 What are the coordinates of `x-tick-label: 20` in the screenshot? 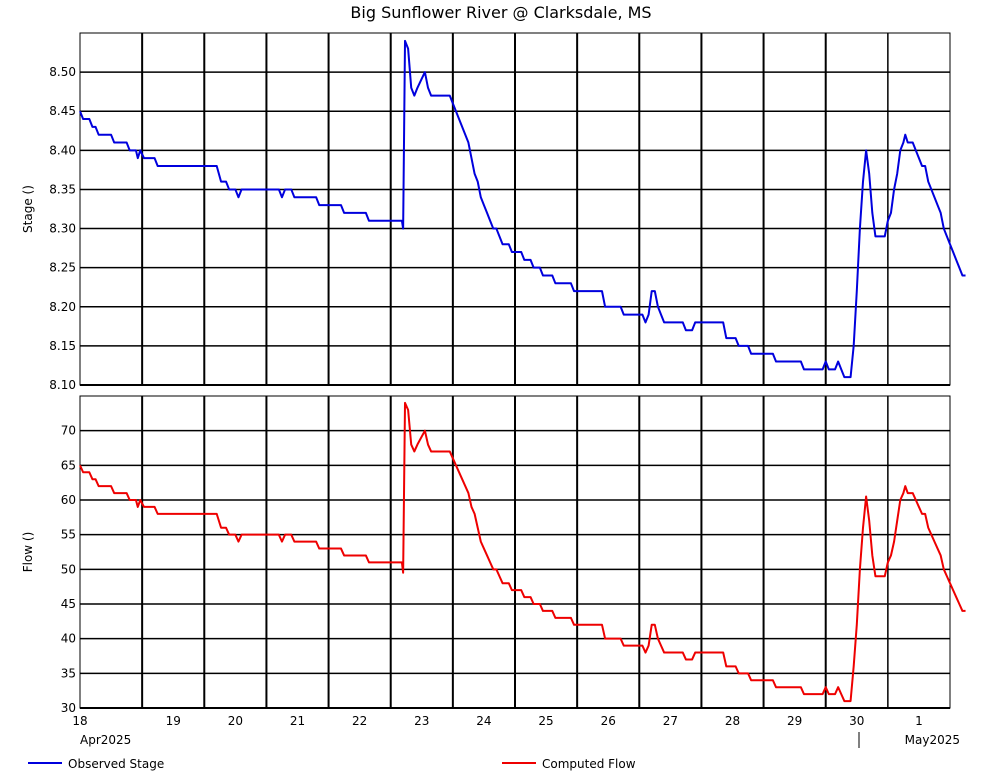 It's located at (235, 721).